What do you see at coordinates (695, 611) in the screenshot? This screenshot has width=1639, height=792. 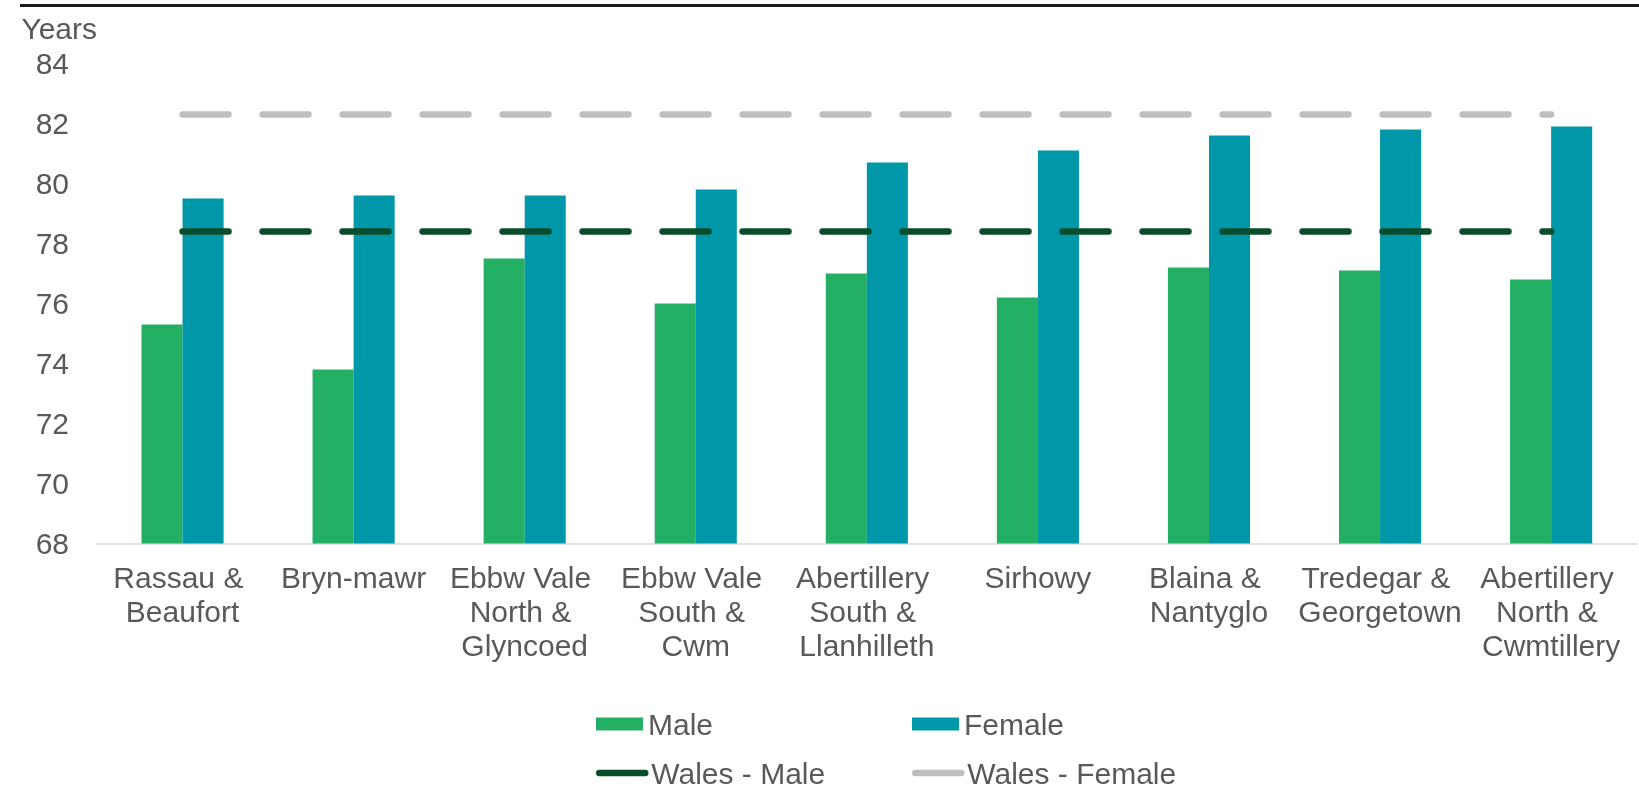 I see `x-tick-label: Ebbw Vale South & Cwm` at bounding box center [695, 611].